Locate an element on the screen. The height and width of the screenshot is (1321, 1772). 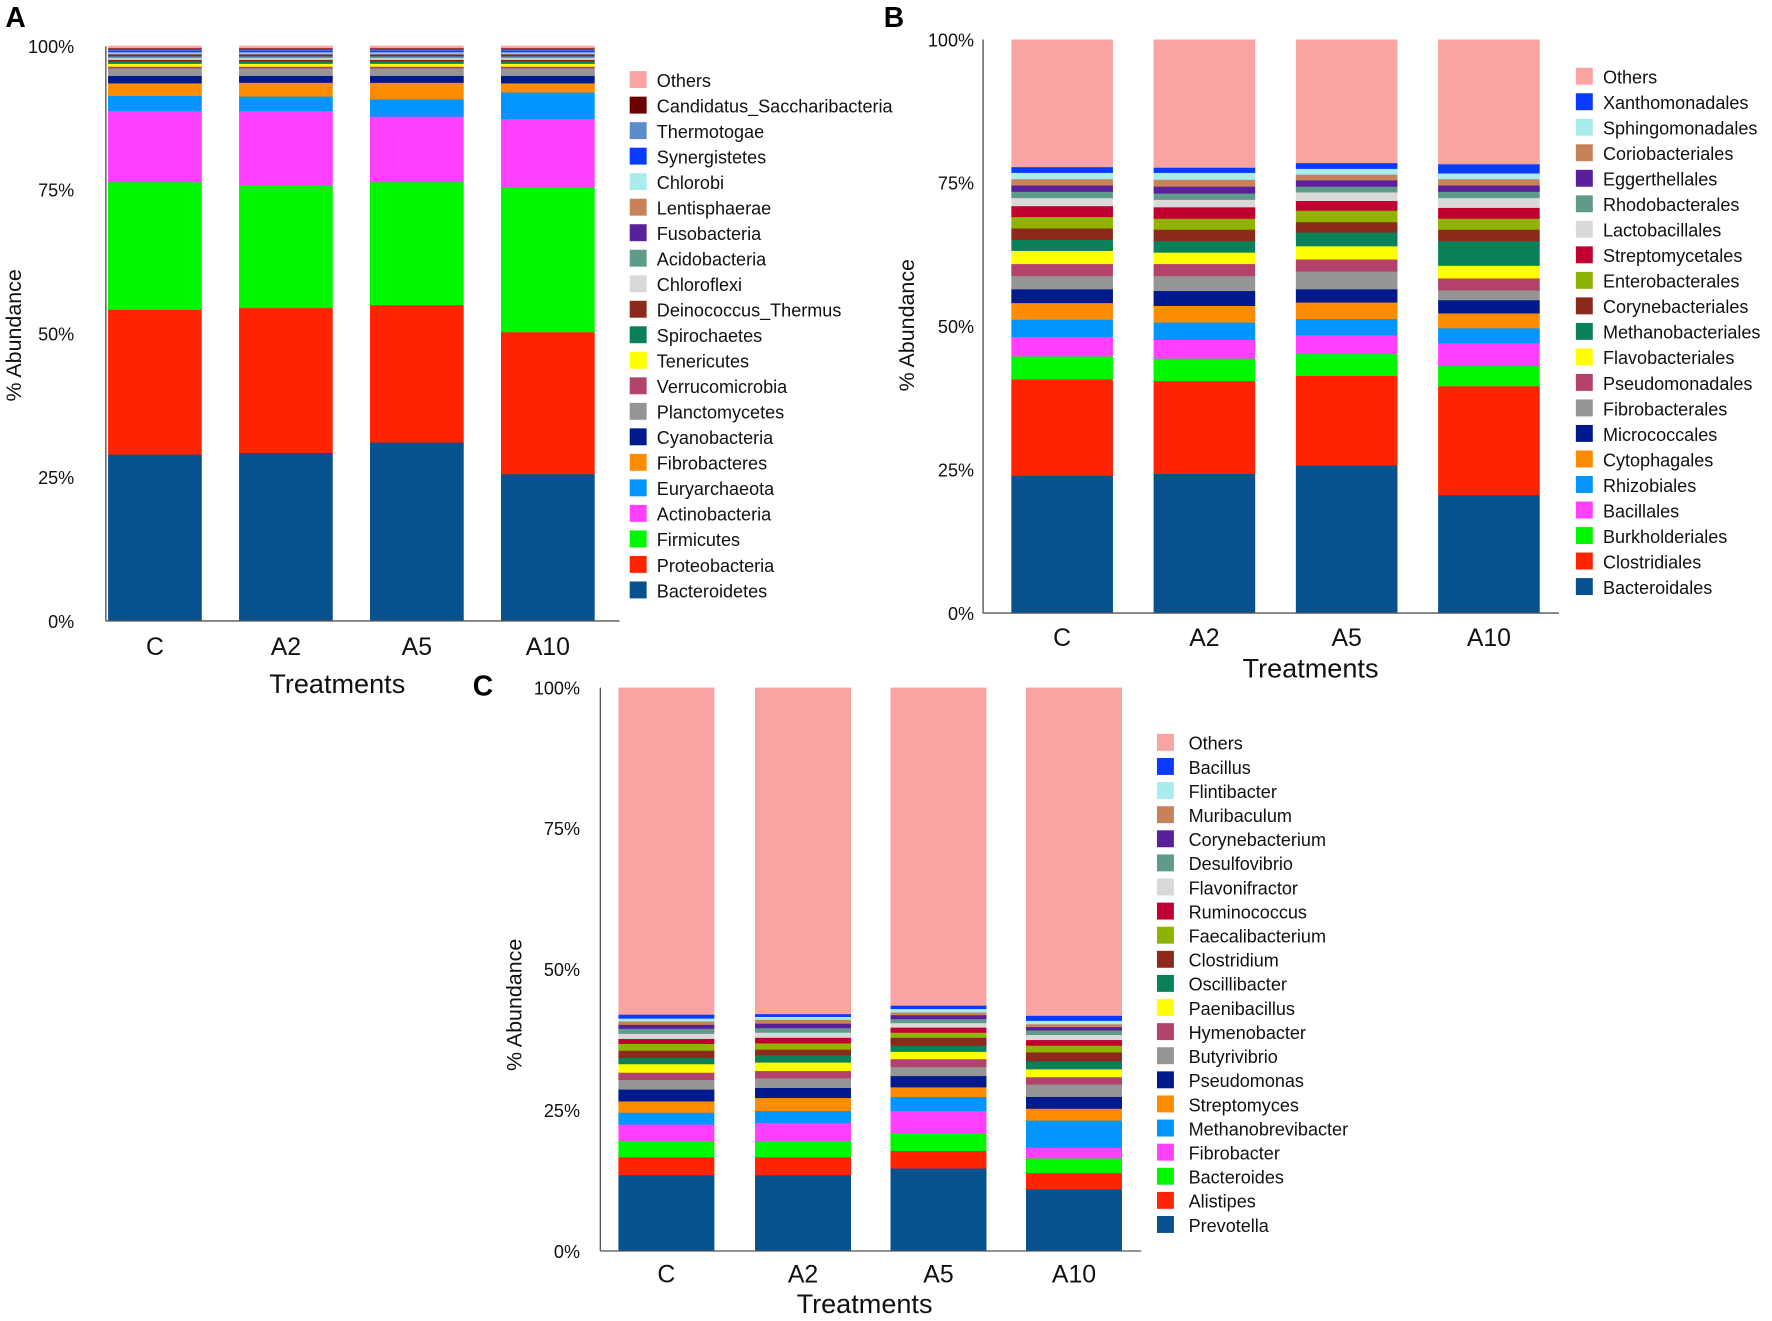
bar-segment-oscillibacter is located at coordinates (1074, 1065).